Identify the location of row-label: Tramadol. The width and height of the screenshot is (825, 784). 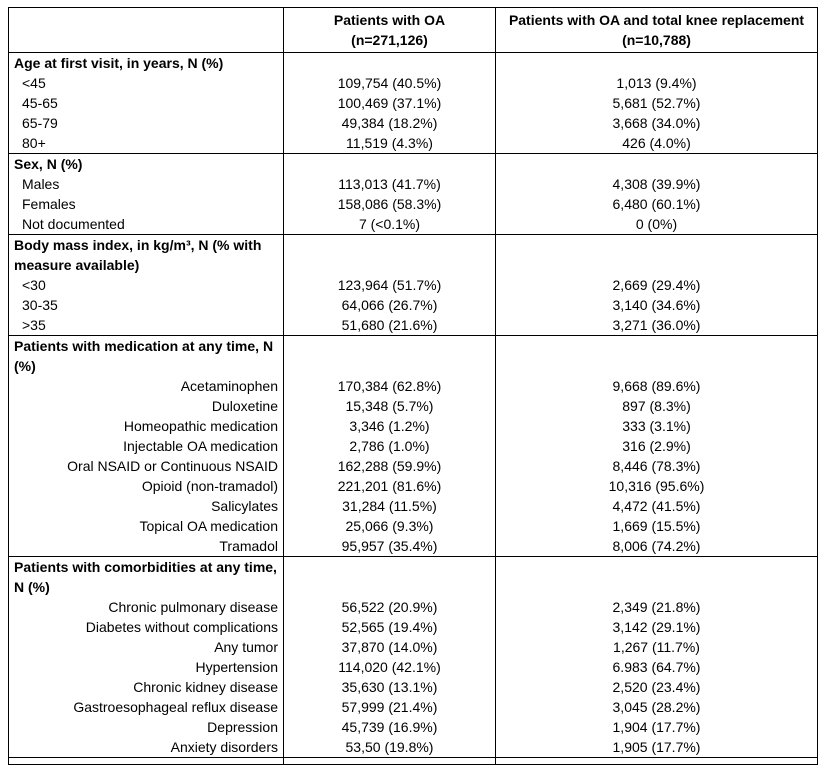
(248, 546).